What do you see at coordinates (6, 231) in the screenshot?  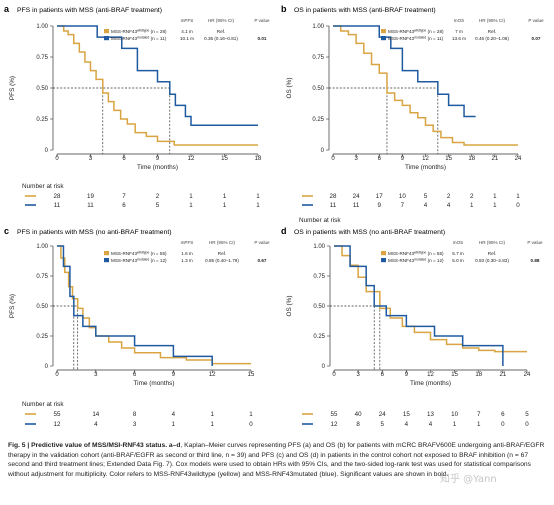 I see `panel-label: c` at bounding box center [6, 231].